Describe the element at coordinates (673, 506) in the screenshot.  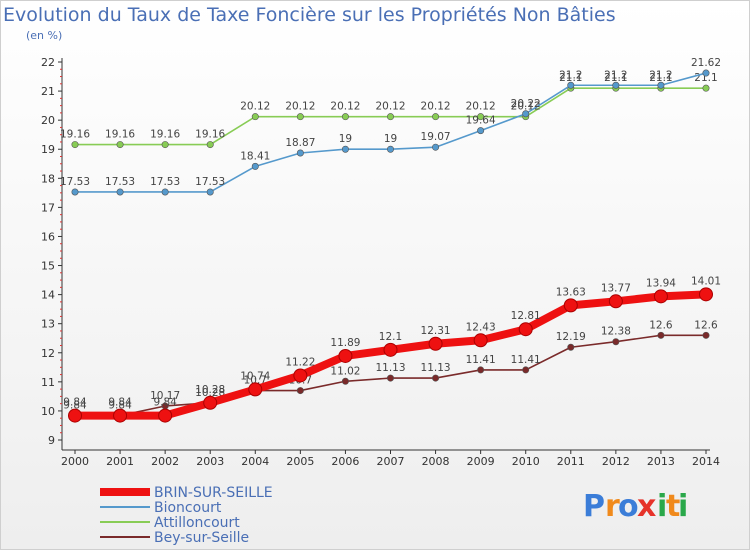
I see `logo-letter: t` at that location.